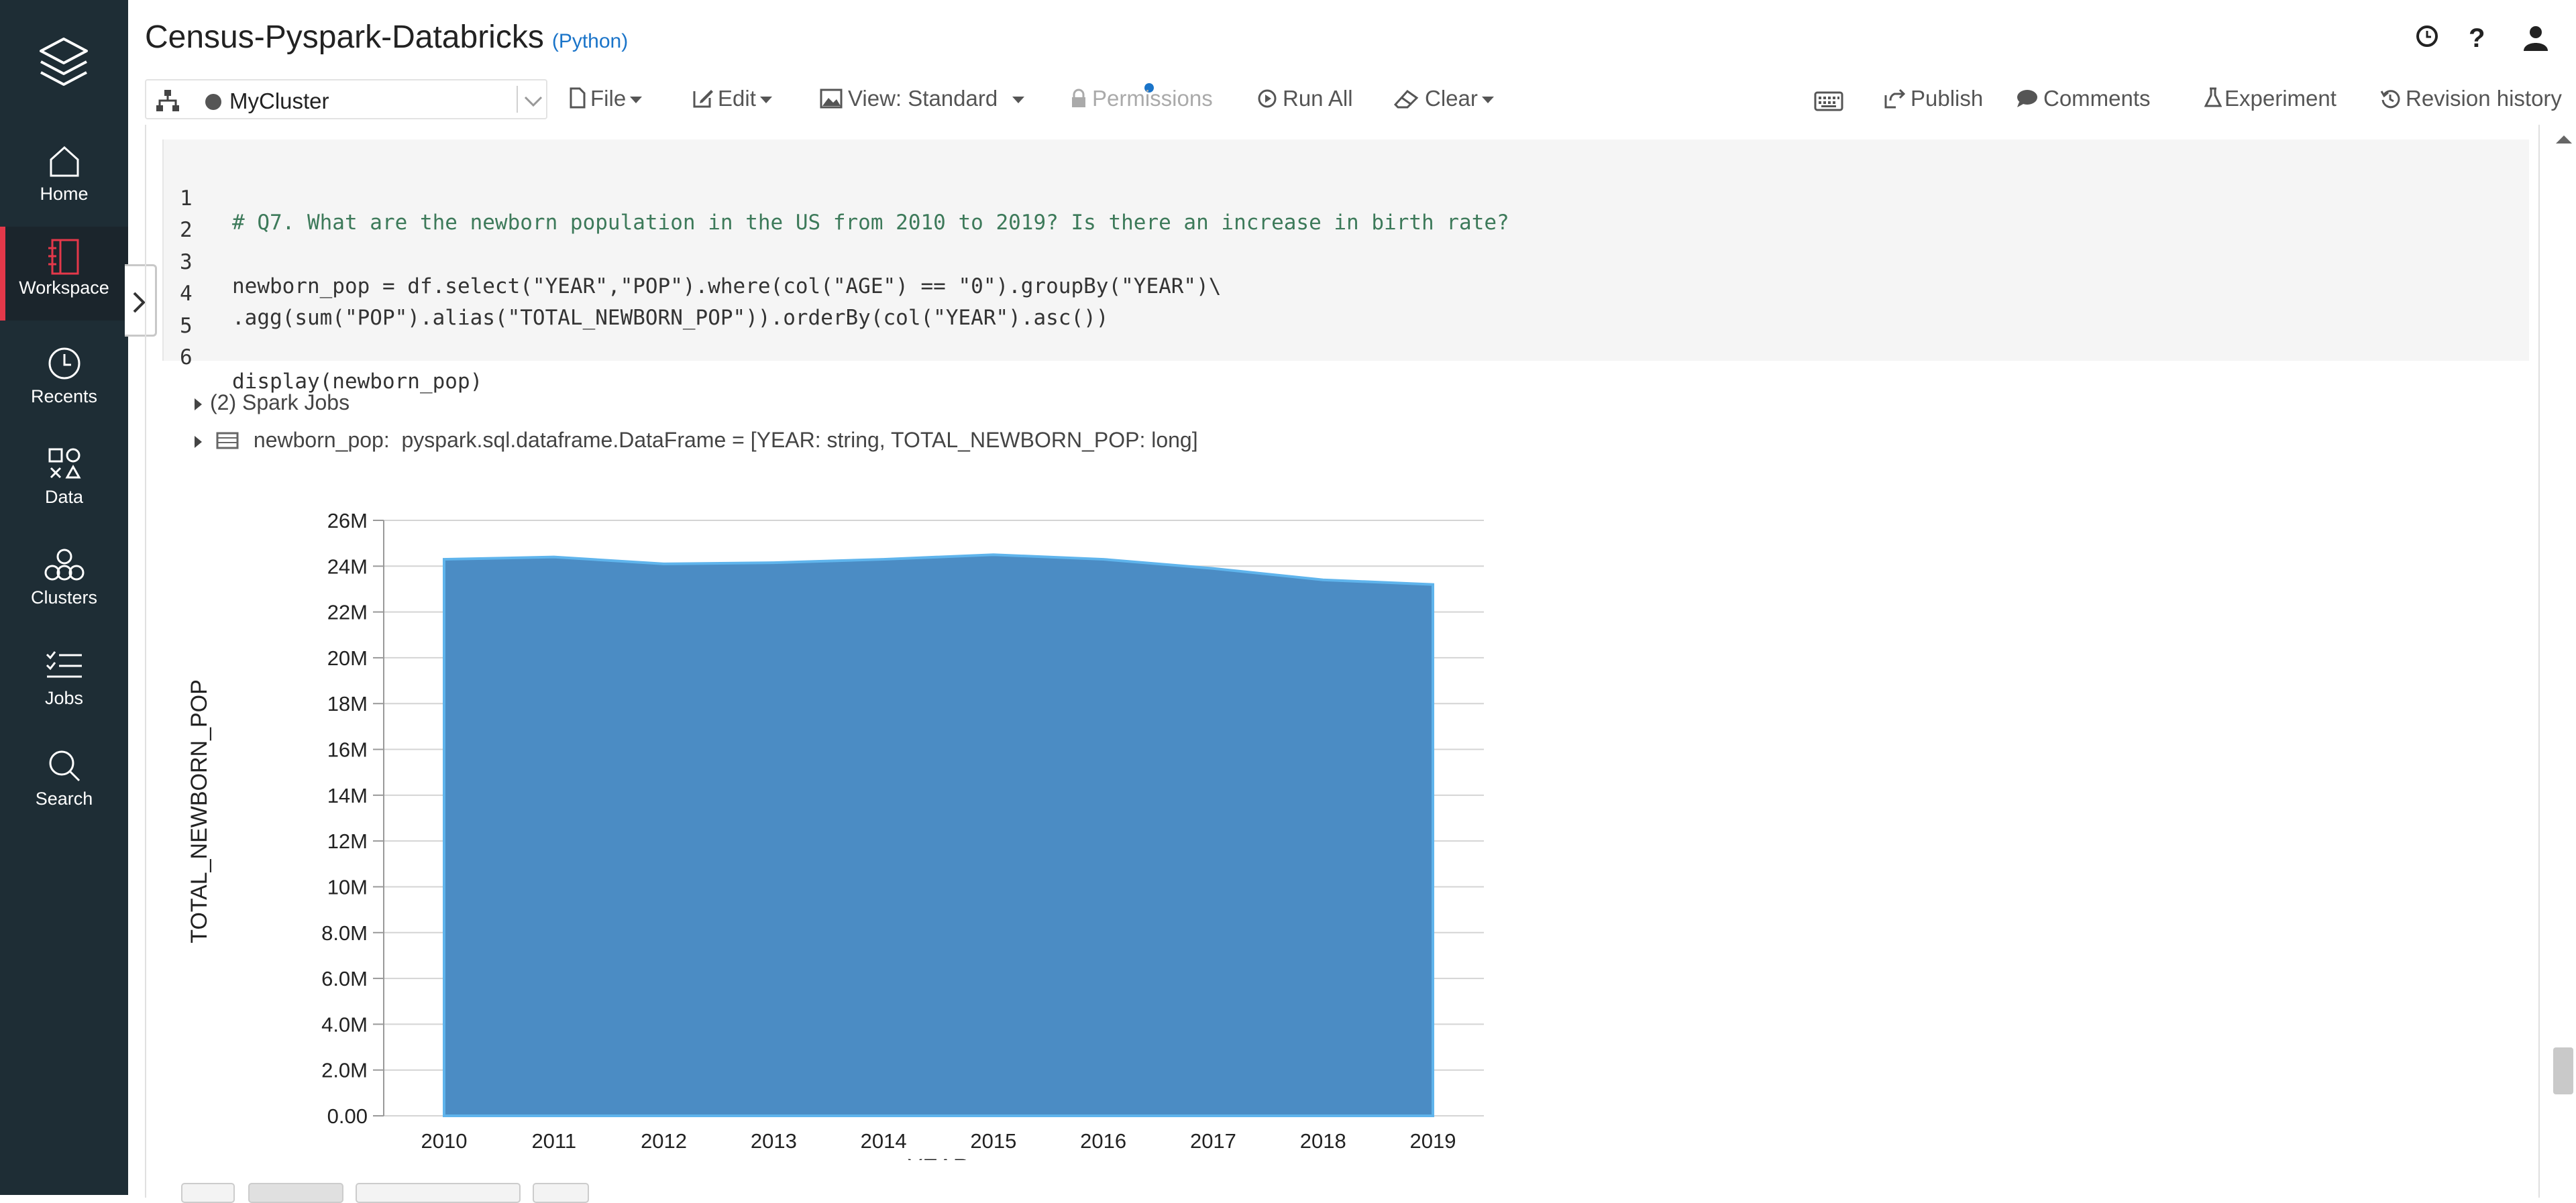 The image size is (2576, 1203). I want to click on sidebar-item-data: Data, so click(64, 492).